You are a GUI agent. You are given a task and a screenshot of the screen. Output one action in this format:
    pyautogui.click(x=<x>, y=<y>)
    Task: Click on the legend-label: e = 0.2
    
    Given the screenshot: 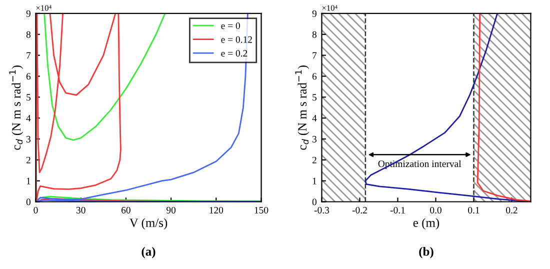 What is the action you would take?
    pyautogui.click(x=234, y=53)
    